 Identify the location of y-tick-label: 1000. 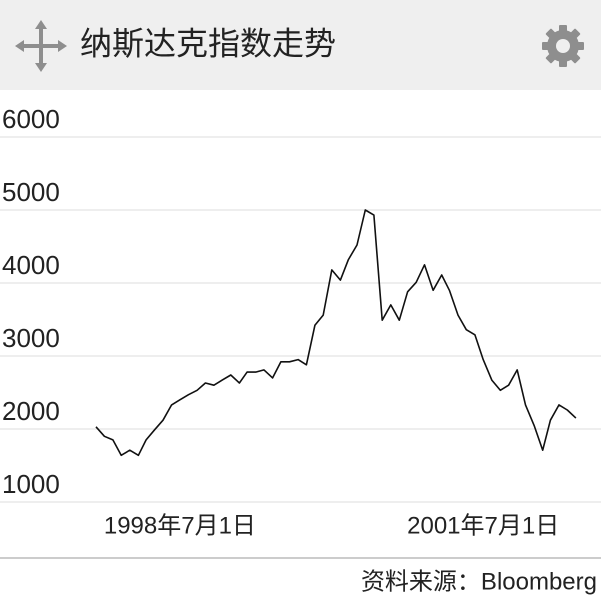
(31, 484).